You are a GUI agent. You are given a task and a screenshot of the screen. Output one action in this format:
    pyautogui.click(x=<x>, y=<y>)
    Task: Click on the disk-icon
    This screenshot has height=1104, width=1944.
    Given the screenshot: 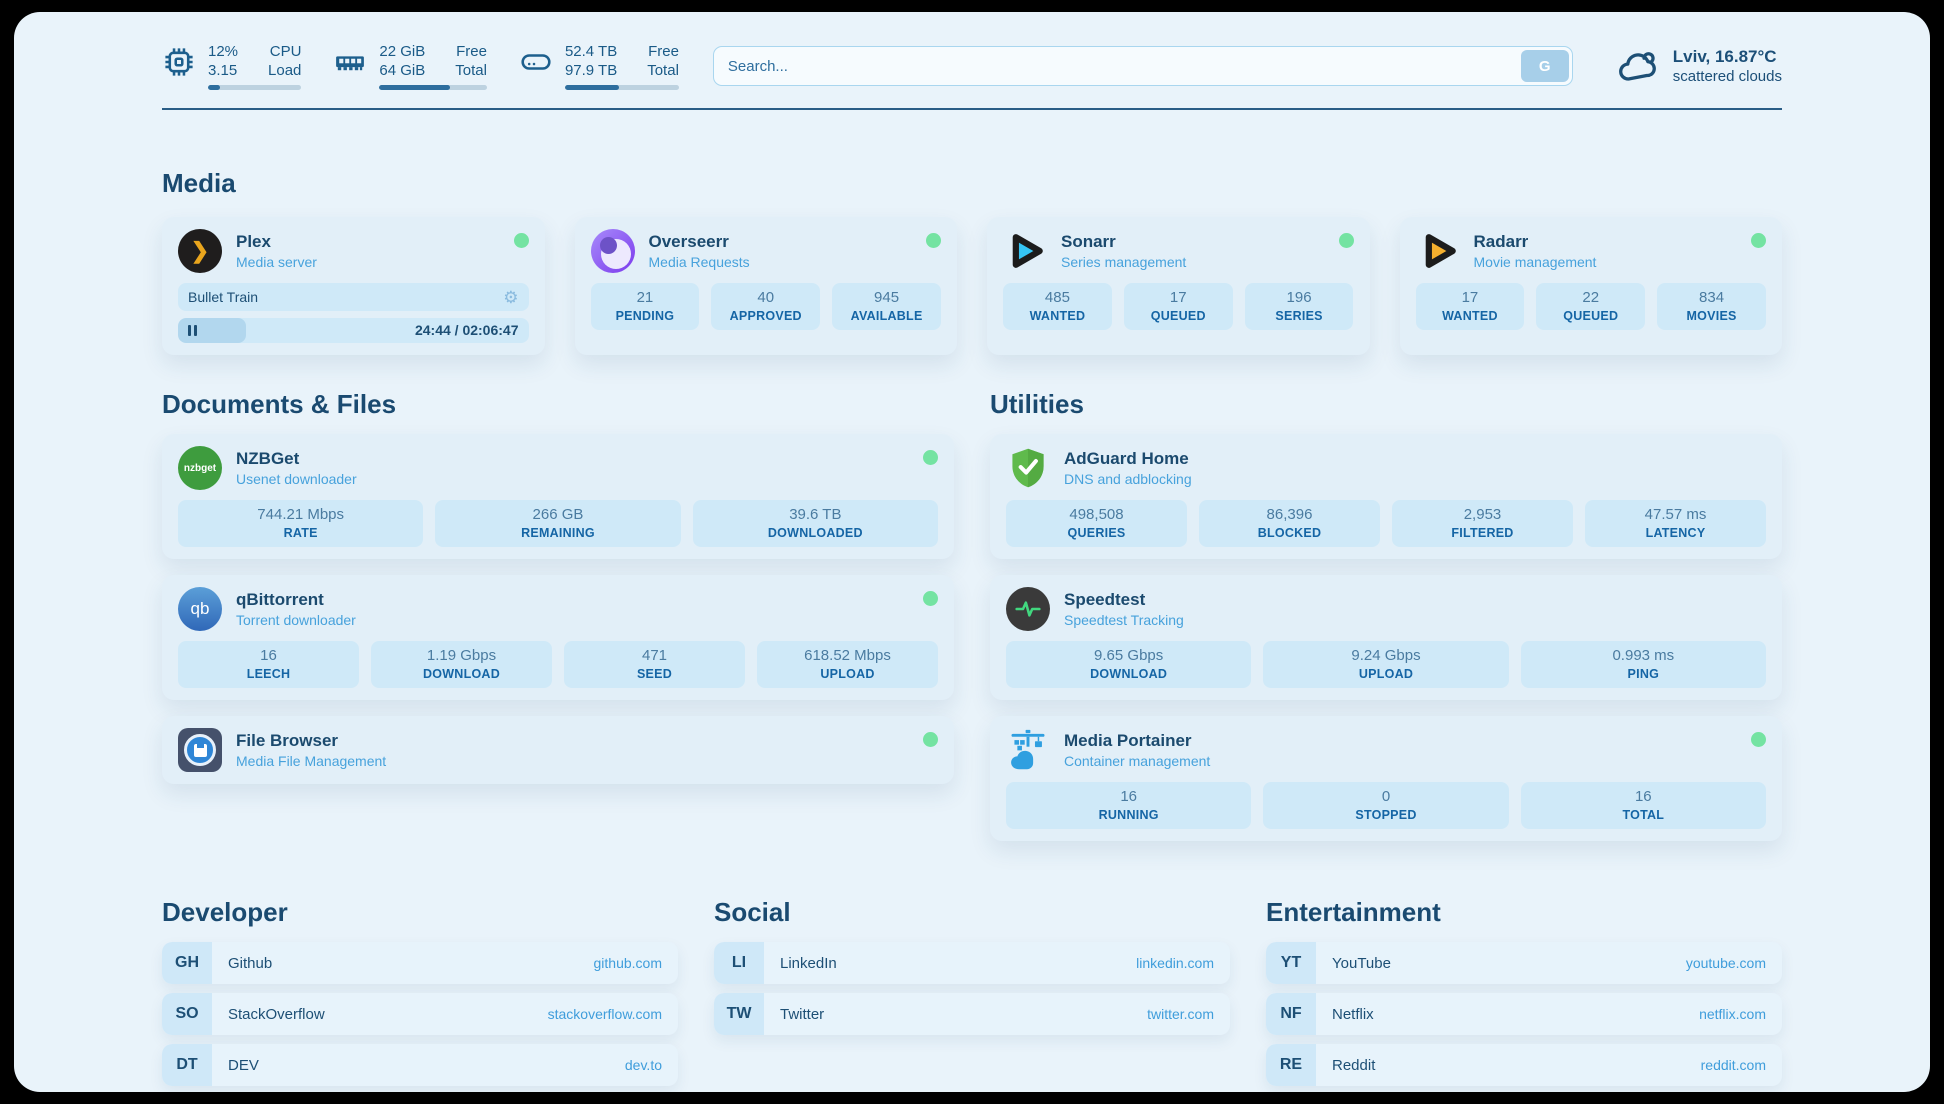 What is the action you would take?
    pyautogui.click(x=536, y=62)
    